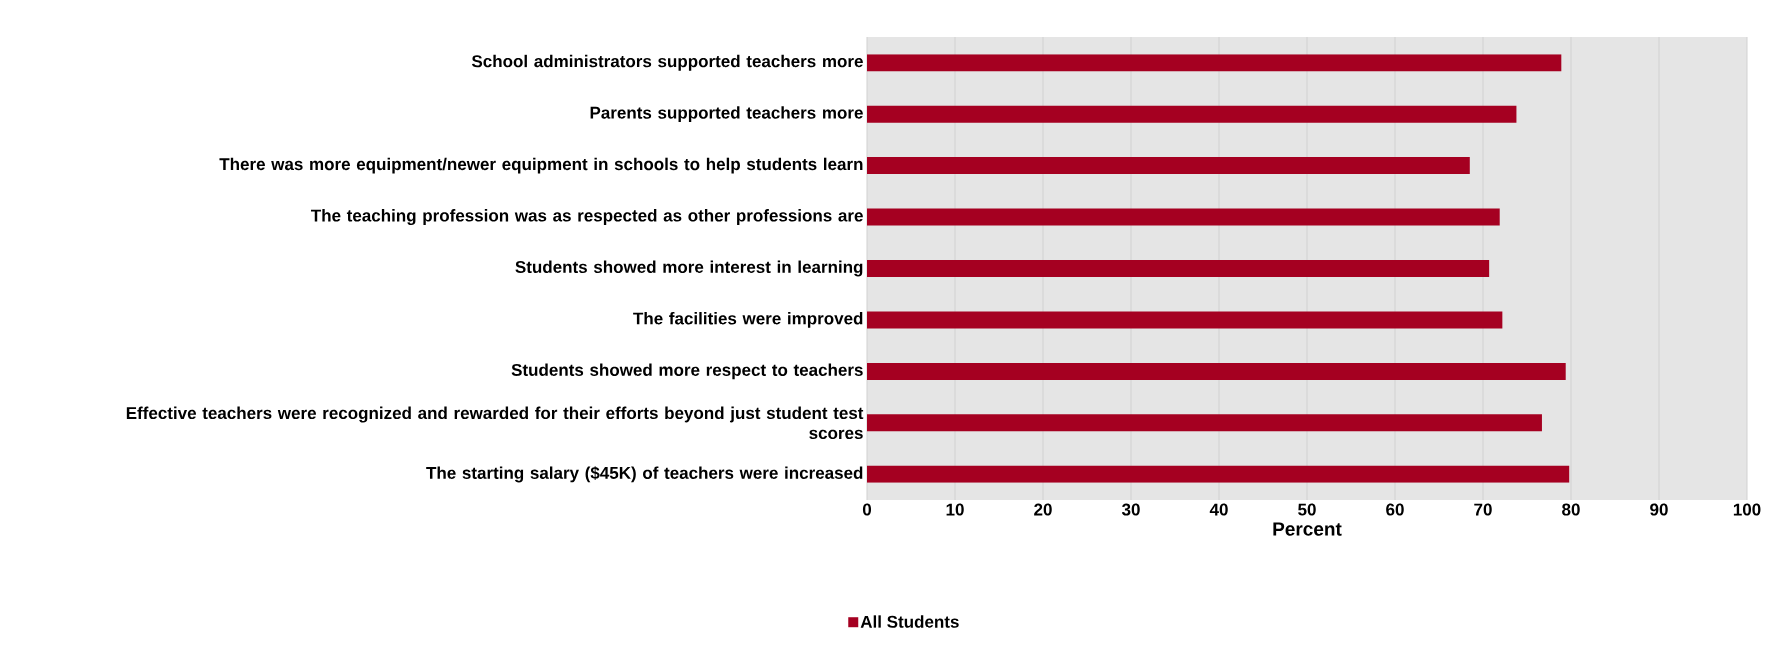 This screenshot has width=1772, height=661. What do you see at coordinates (1483, 509) in the screenshot?
I see `x-tick-label: 70` at bounding box center [1483, 509].